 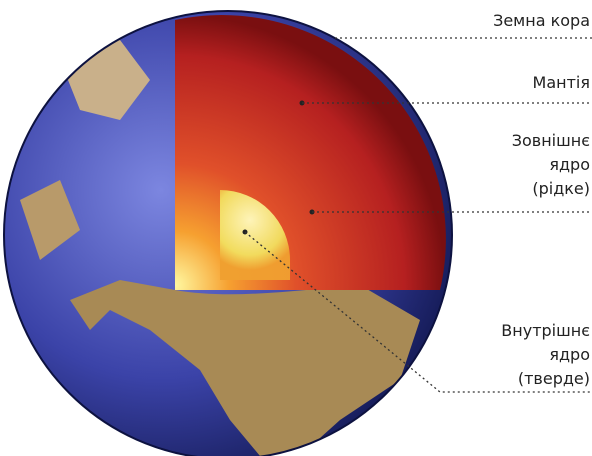 What do you see at coordinates (551, 140) in the screenshot?
I see `layer-label: Зовнішнє` at bounding box center [551, 140].